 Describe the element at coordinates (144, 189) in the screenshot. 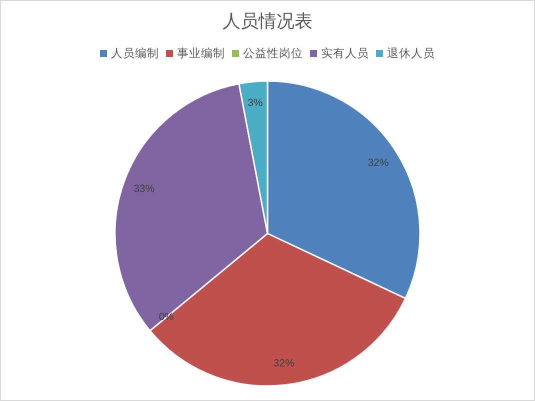

I see `data-label: 33%` at that location.